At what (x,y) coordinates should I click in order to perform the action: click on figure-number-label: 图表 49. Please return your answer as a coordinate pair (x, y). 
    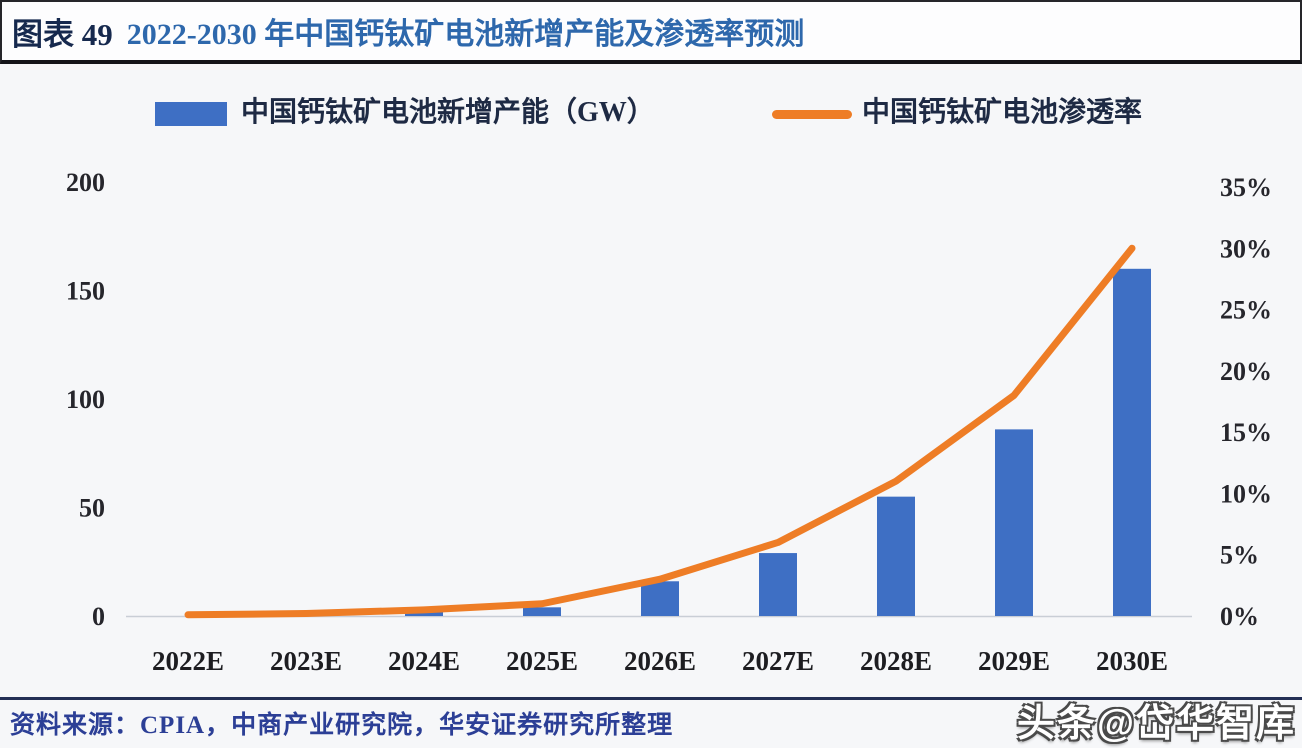
    Looking at the image, I should click on (62, 34).